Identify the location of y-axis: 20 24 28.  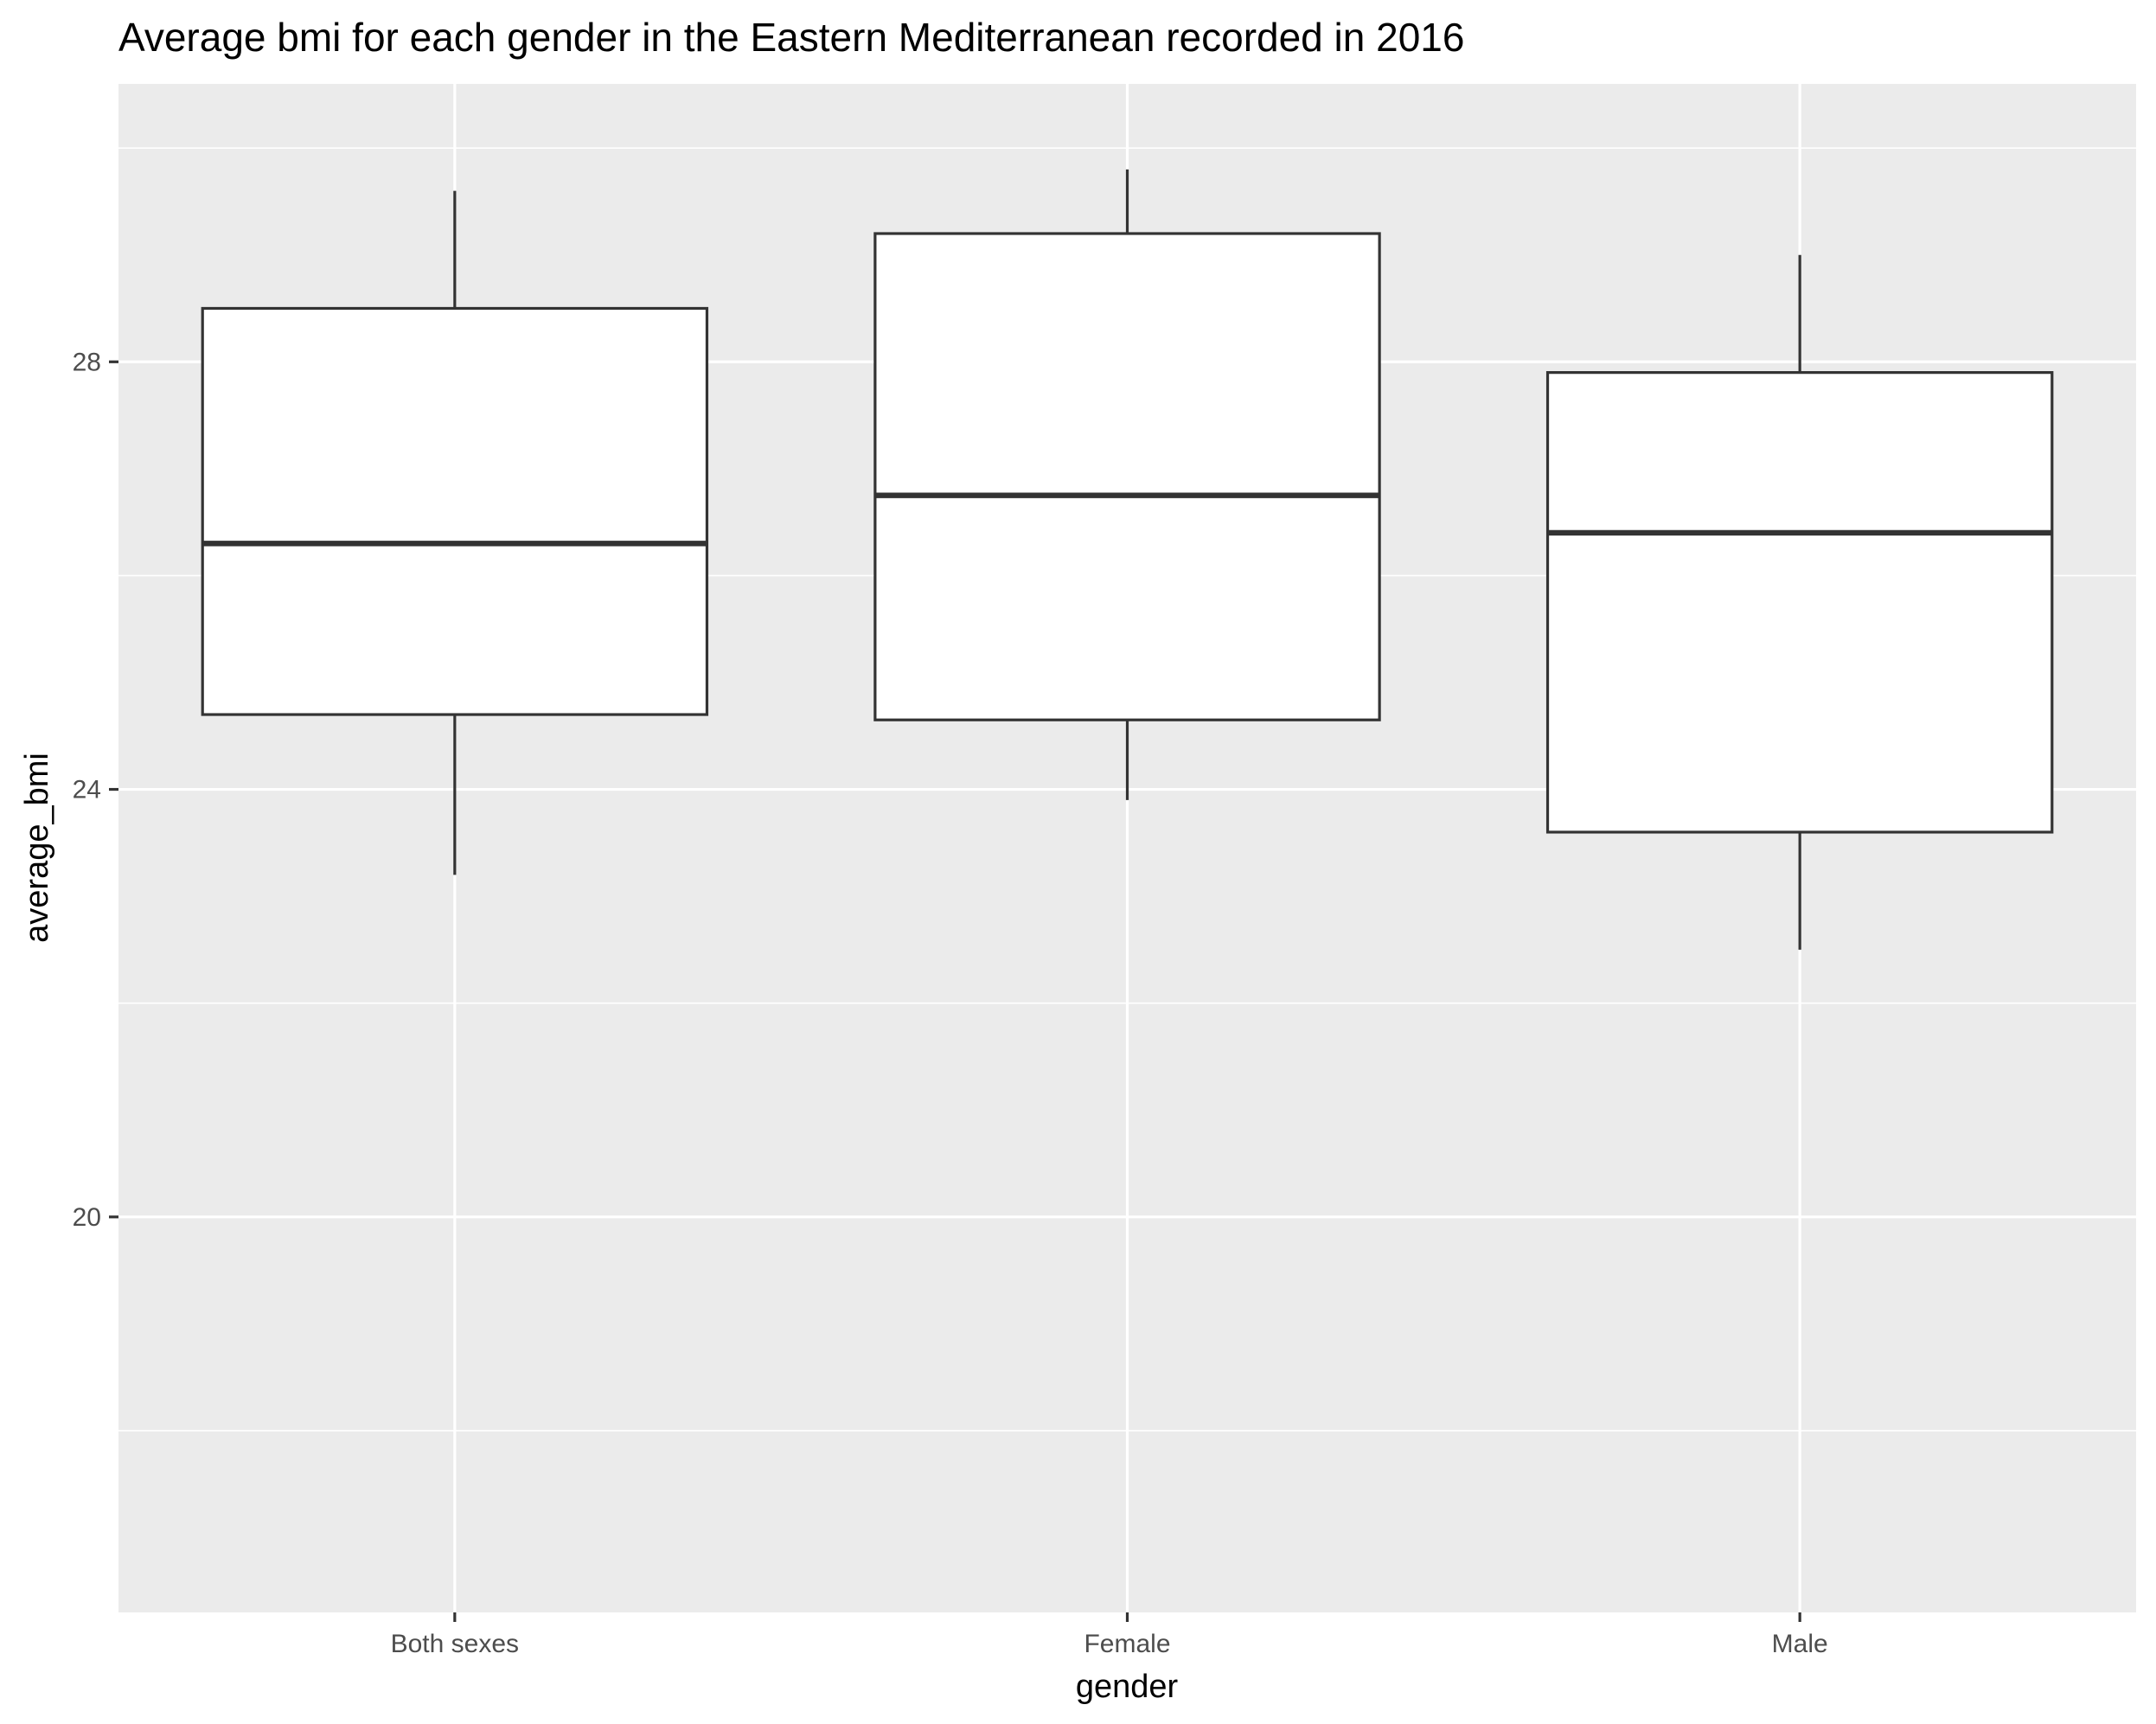
(96, 790).